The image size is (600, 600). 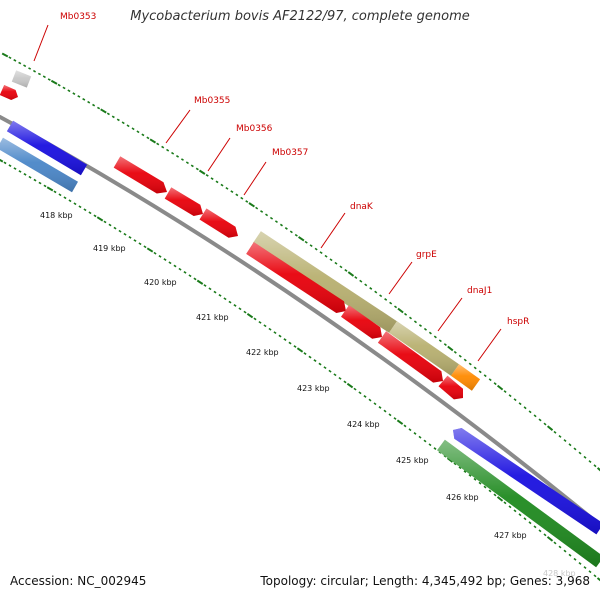 I want to click on feature-grpe-shading, so click(x=424, y=348).